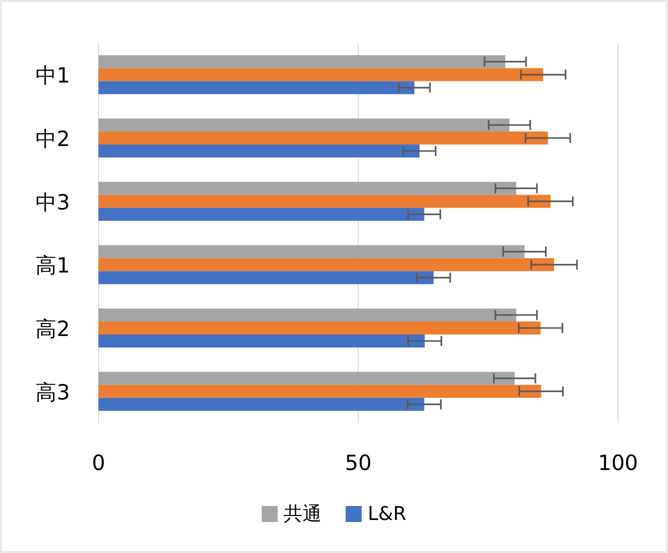 This screenshot has width=668, height=553. What do you see at coordinates (618, 463) in the screenshot?
I see `x-tick-label: 100` at bounding box center [618, 463].